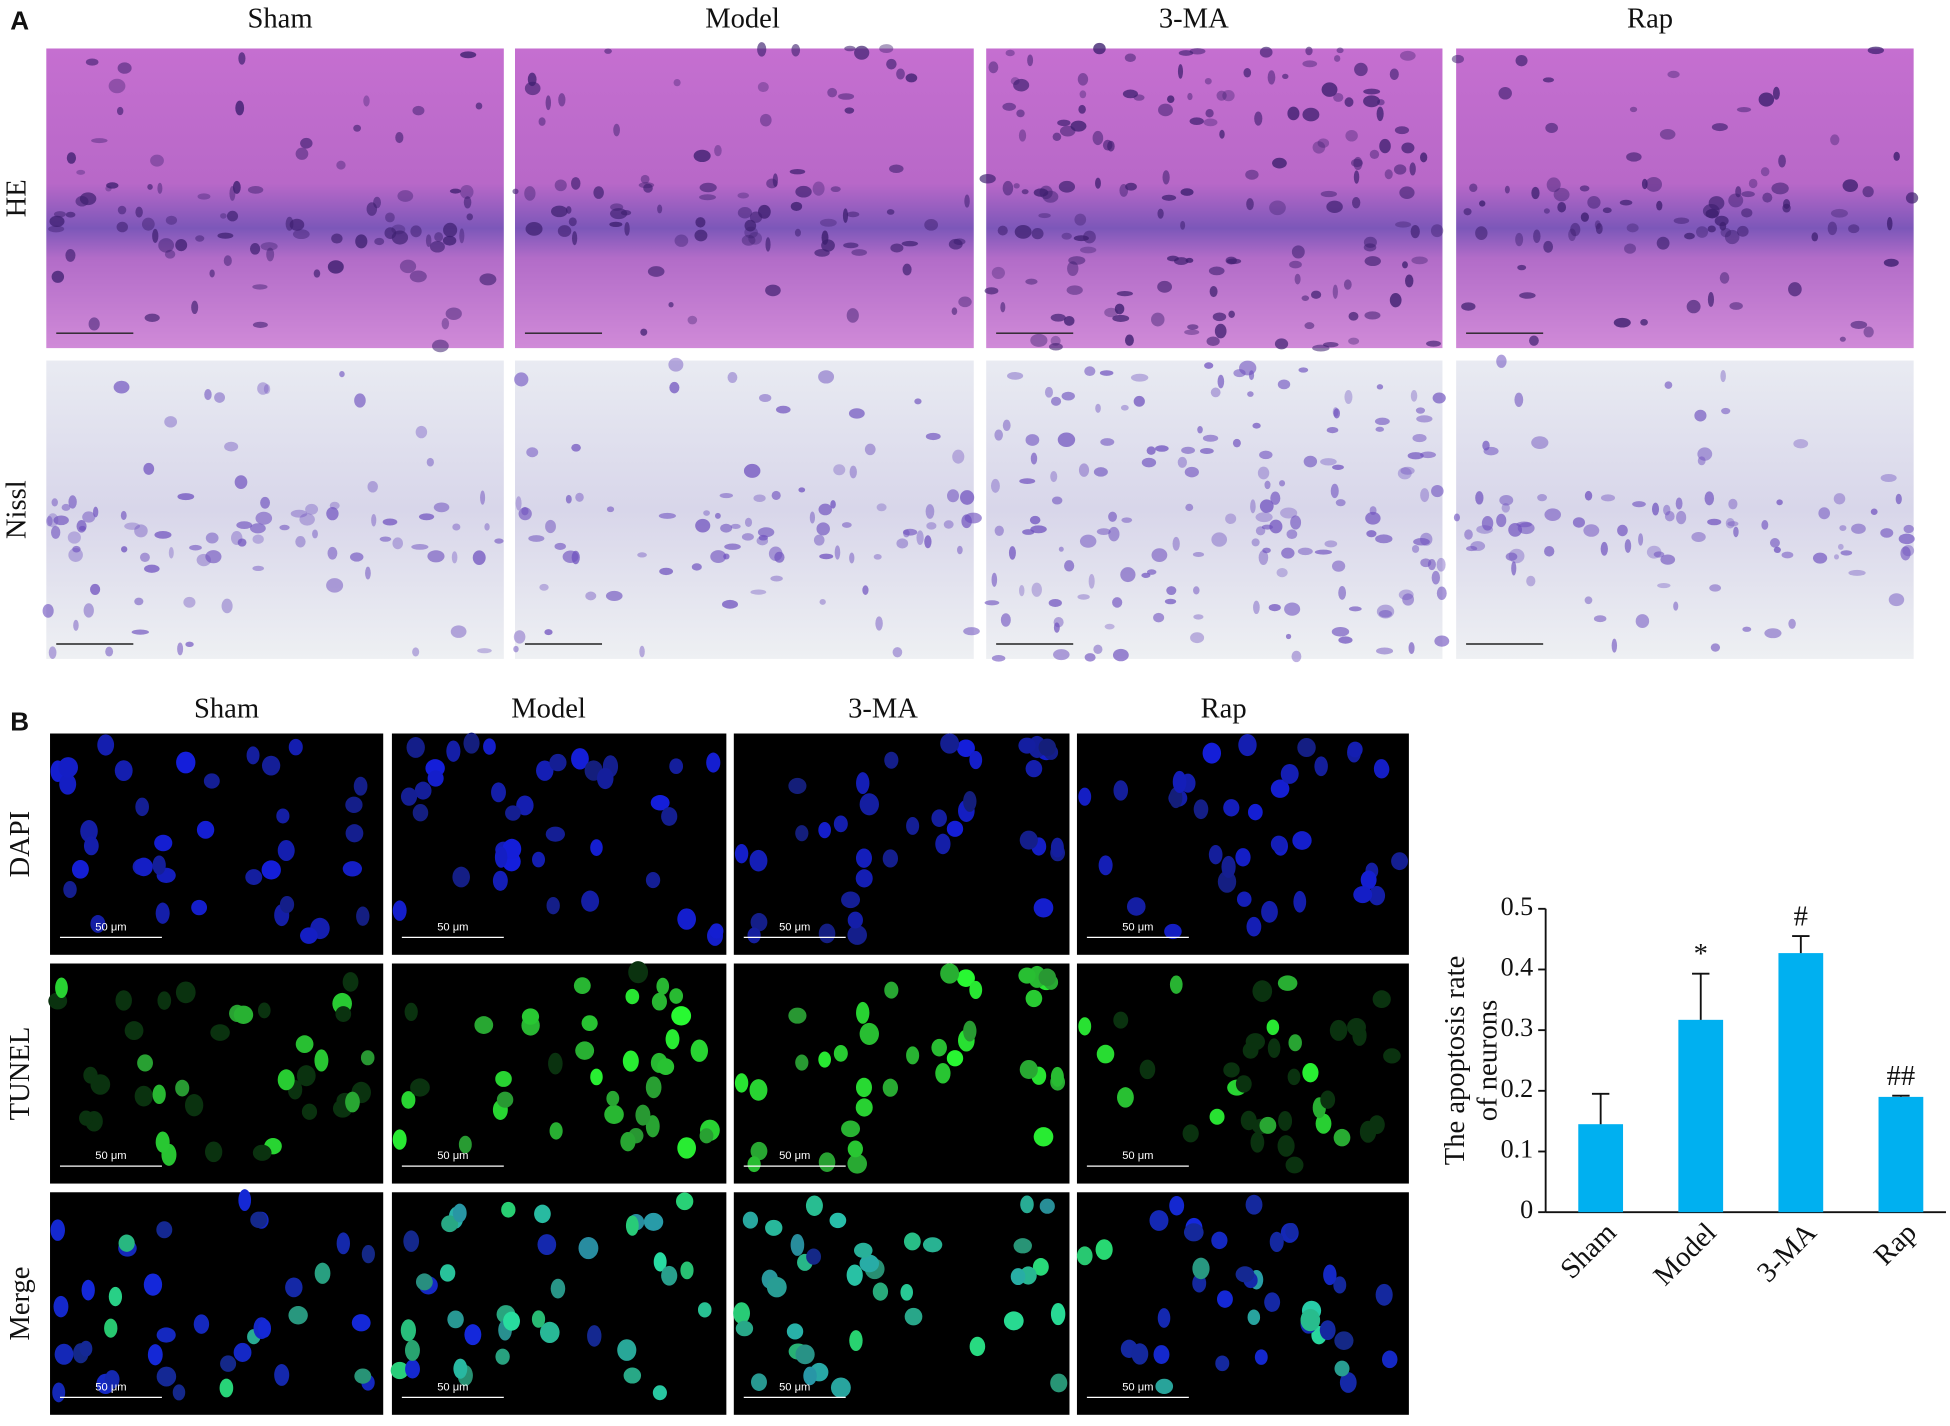 This screenshot has height=1426, width=1950. I want to click on scale-label: 50 μm, so click(110, 1156).